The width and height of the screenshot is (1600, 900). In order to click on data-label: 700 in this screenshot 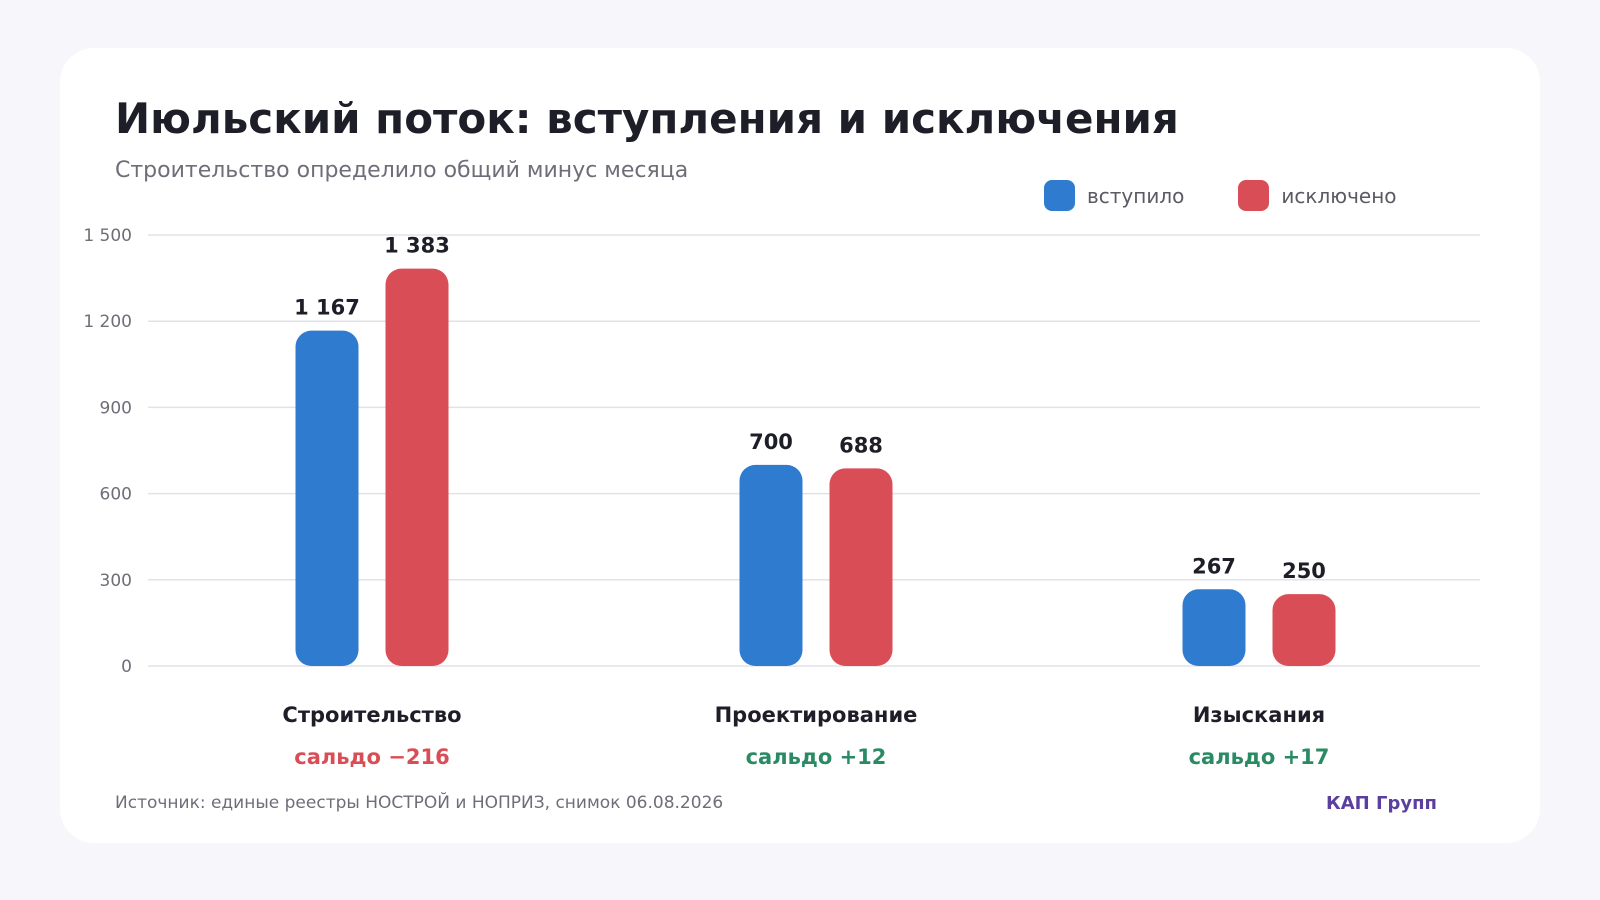, I will do `click(771, 442)`.